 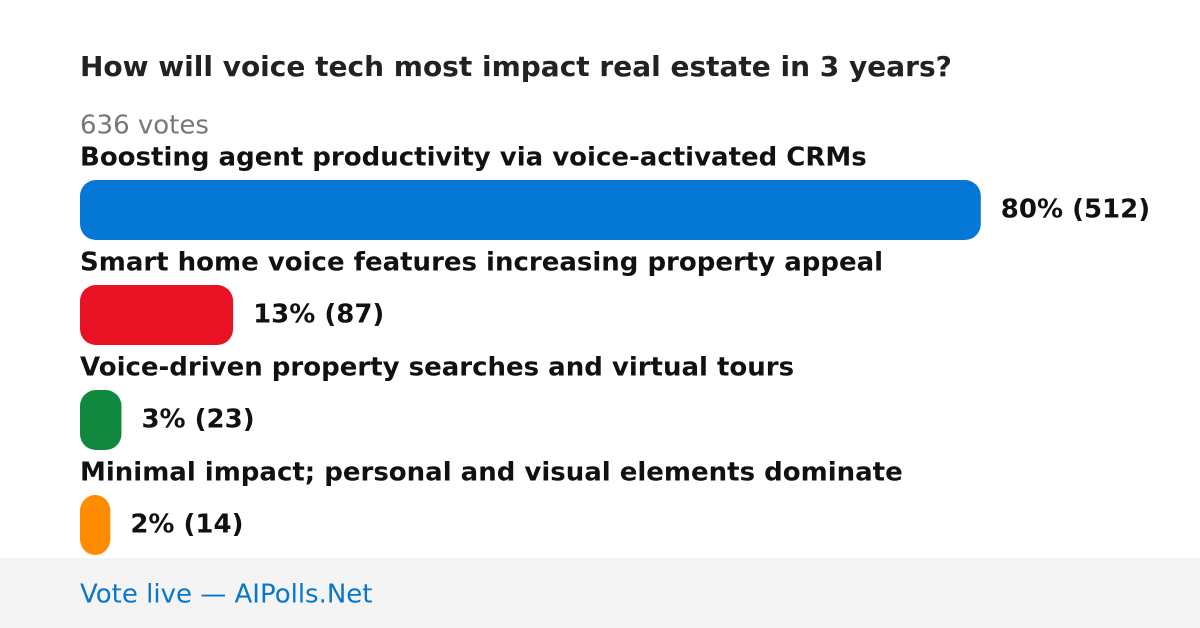 I want to click on result-label: 13% (87), so click(x=318, y=315).